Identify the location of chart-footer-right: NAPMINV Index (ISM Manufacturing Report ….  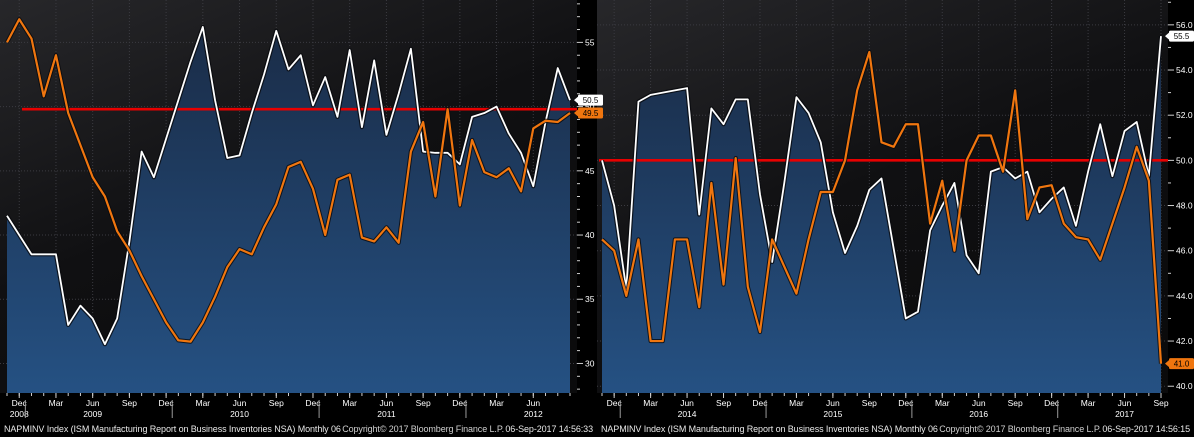
(895, 429).